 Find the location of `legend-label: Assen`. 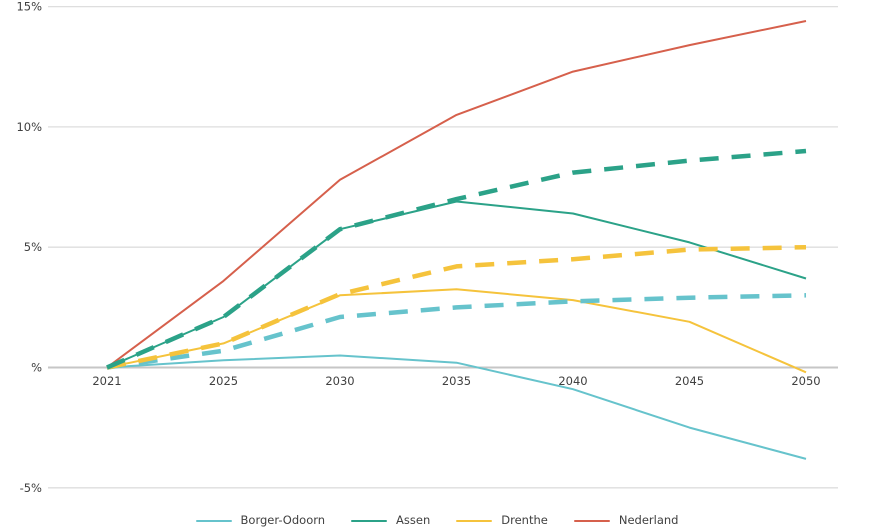

legend-label: Assen is located at coordinates (413, 520).